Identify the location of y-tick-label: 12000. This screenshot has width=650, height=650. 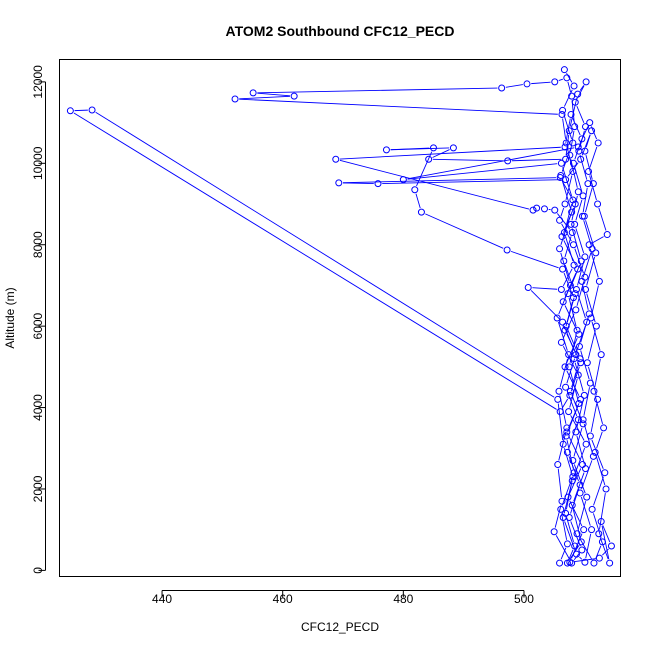
(38, 82).